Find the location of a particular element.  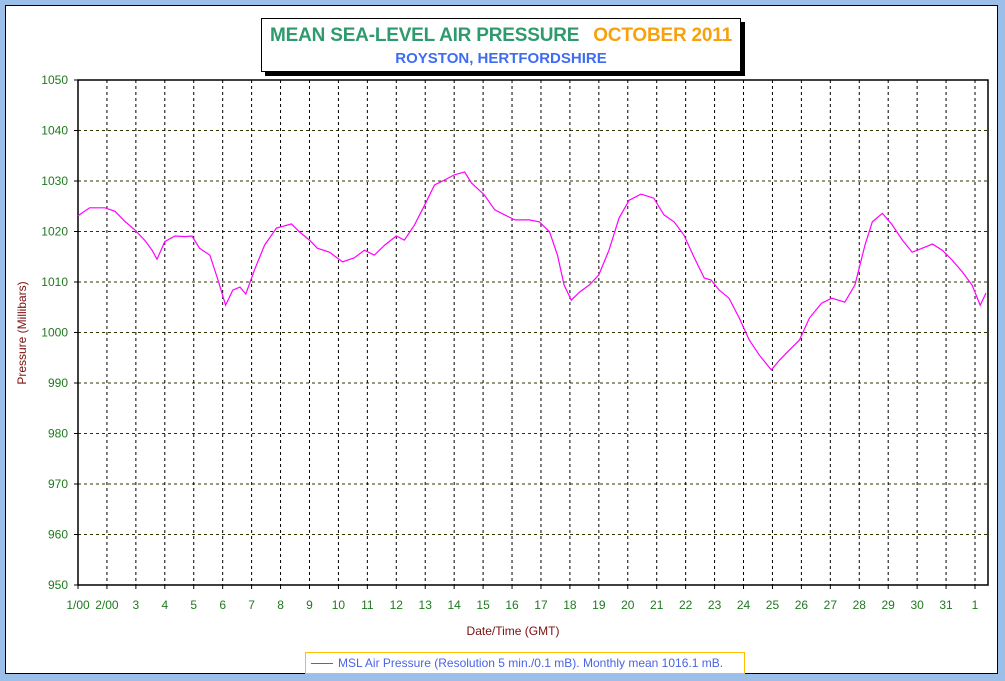

x-tick-label: 25 is located at coordinates (773, 605).